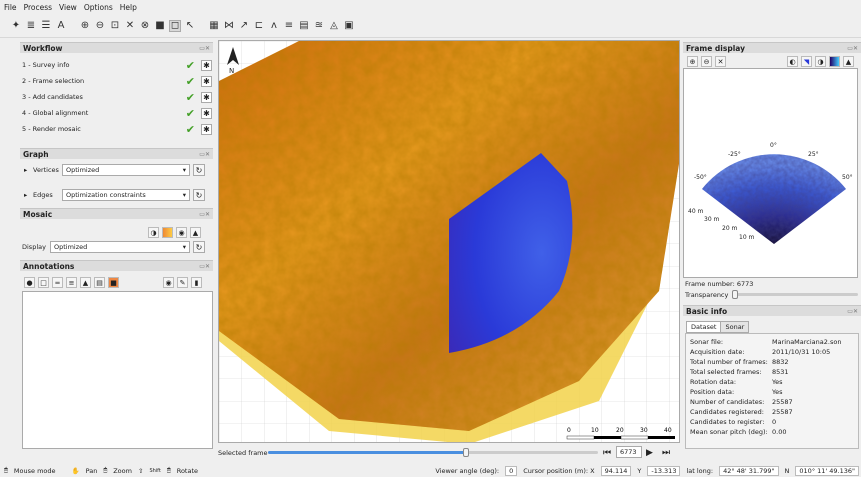 The width and height of the screenshot is (861, 477). Describe the element at coordinates (168, 470) in the screenshot. I see `rotate-mouse-icon: 🖱` at that location.